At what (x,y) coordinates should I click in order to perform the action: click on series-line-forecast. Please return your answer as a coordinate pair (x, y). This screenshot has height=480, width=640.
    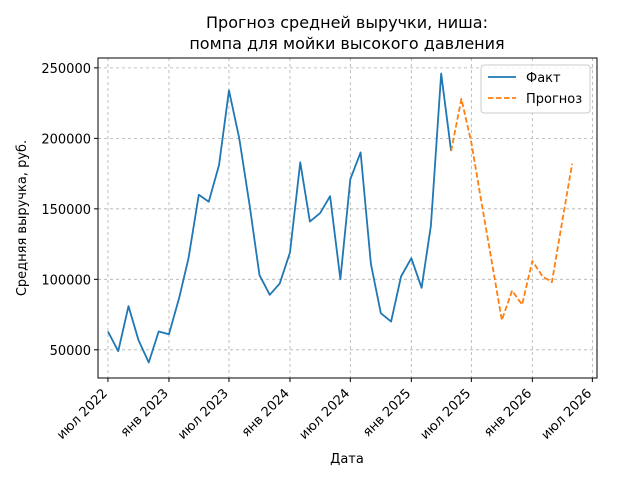
    Looking at the image, I should click on (512, 209).